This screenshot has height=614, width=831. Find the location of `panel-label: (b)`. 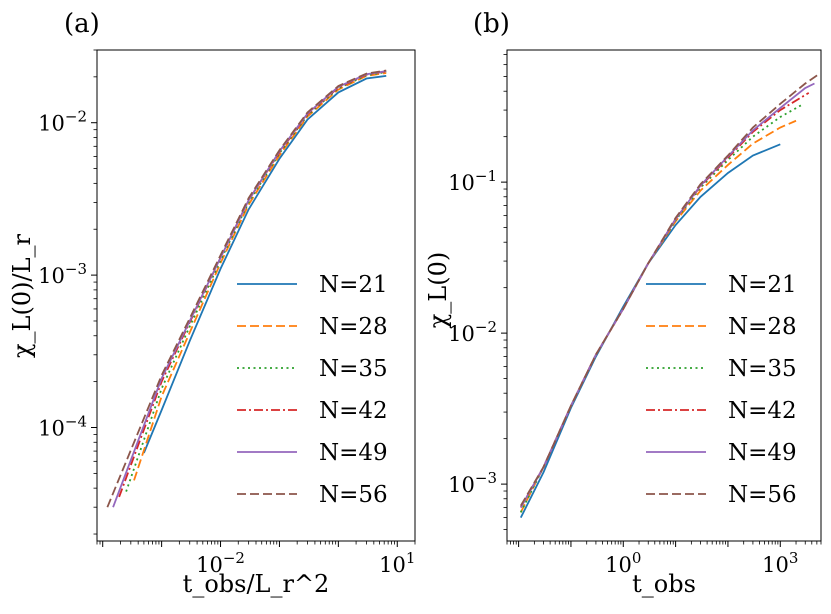

panel-label: (b) is located at coordinates (491, 24).